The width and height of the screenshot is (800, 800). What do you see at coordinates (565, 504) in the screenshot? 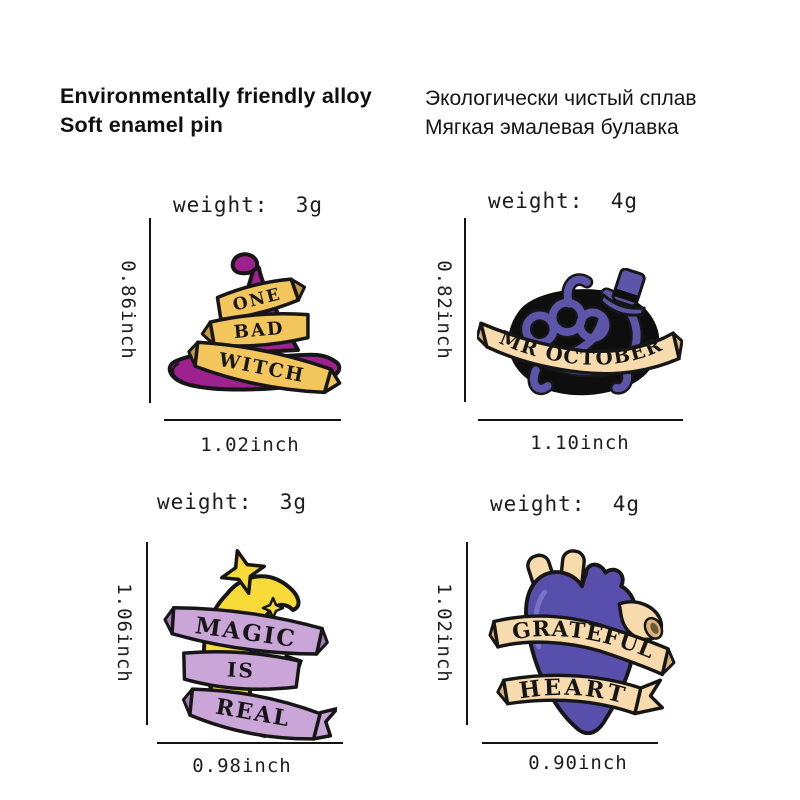
I see `pin4-weight-label: weight: 4g` at bounding box center [565, 504].